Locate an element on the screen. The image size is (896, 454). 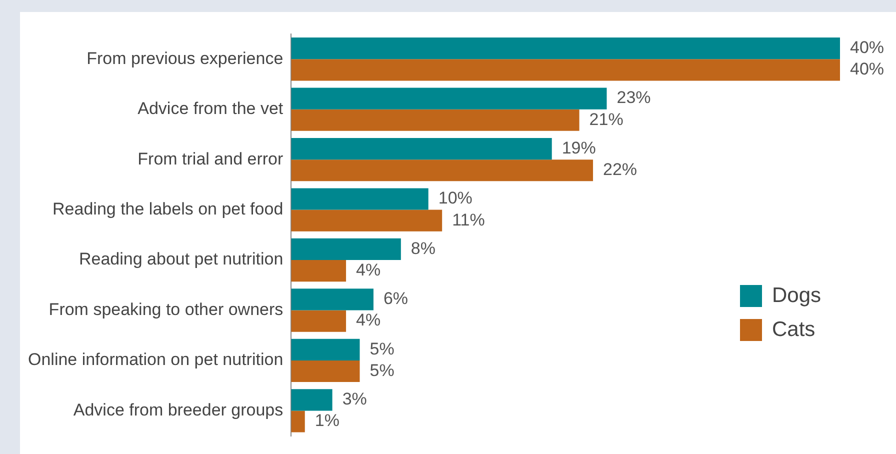
legend-label: Cats is located at coordinates (794, 330).